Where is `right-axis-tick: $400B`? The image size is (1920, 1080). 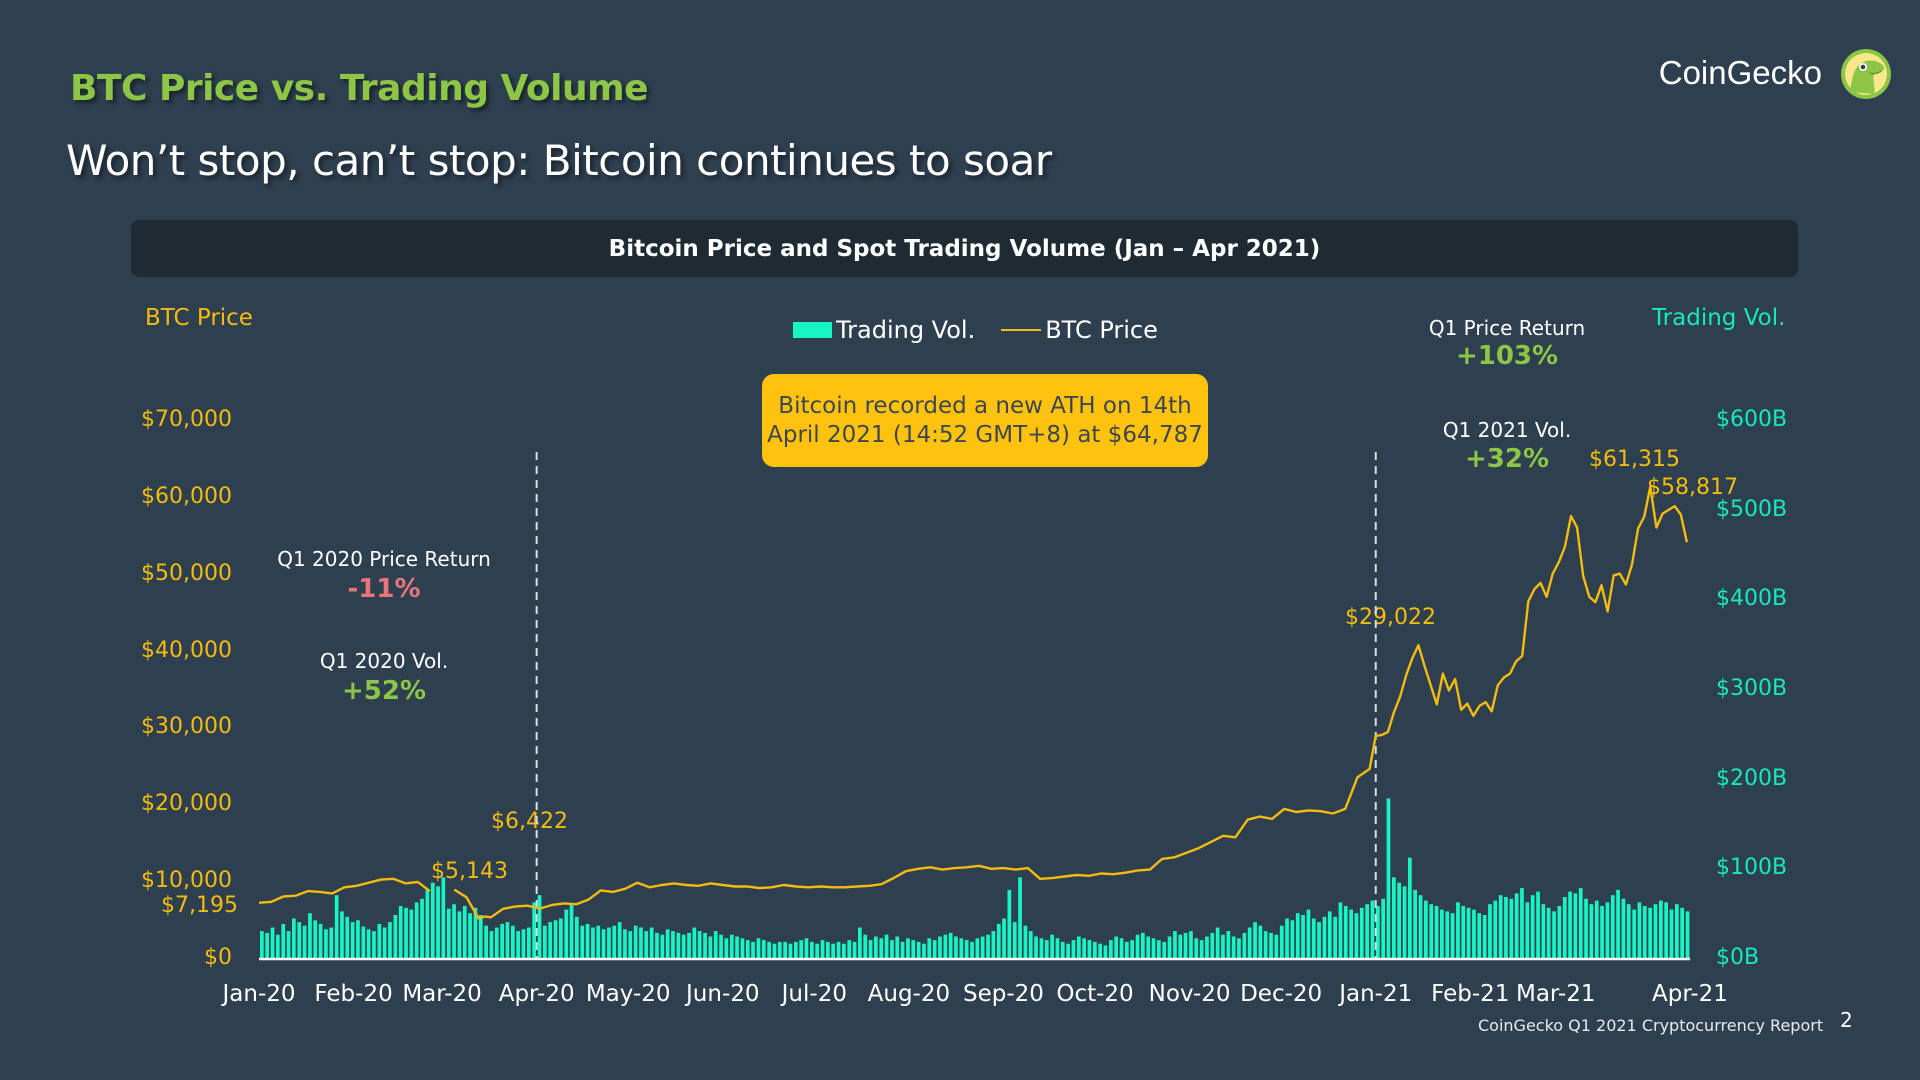 right-axis-tick: $400B is located at coordinates (1752, 599).